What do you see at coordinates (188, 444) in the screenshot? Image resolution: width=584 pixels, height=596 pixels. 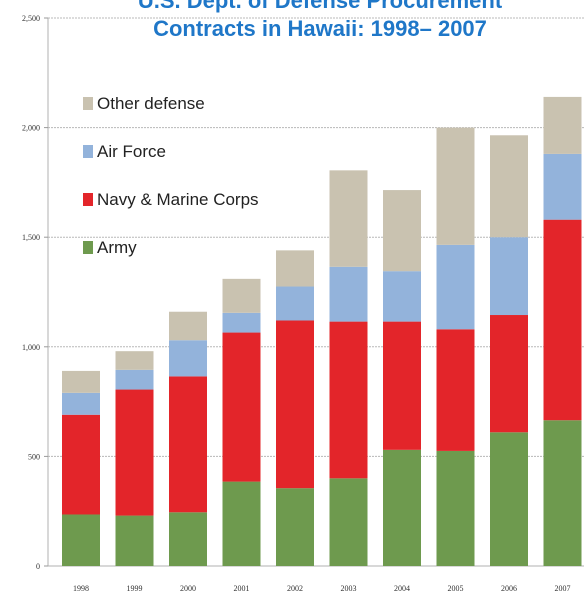 I see `bar-segment-navy-marine-corps-2000` at bounding box center [188, 444].